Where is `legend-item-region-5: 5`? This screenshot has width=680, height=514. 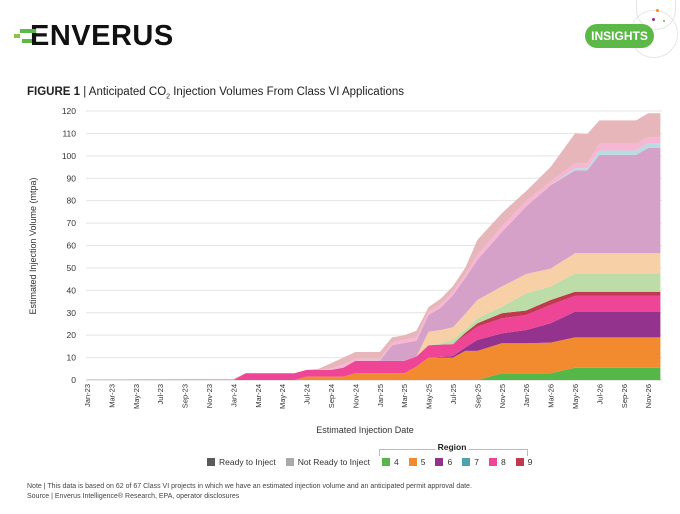 legend-item-region-5: 5 is located at coordinates (417, 462).